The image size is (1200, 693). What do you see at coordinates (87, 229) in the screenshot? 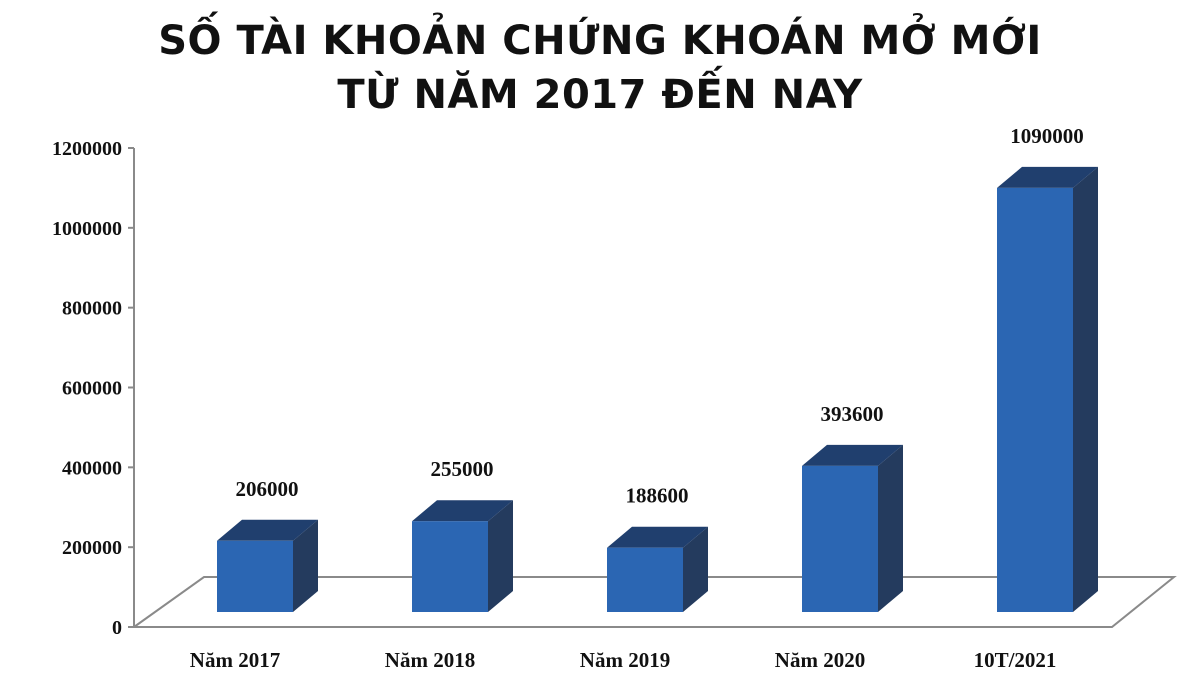
I see `y-tick-label: 1000000` at bounding box center [87, 229].